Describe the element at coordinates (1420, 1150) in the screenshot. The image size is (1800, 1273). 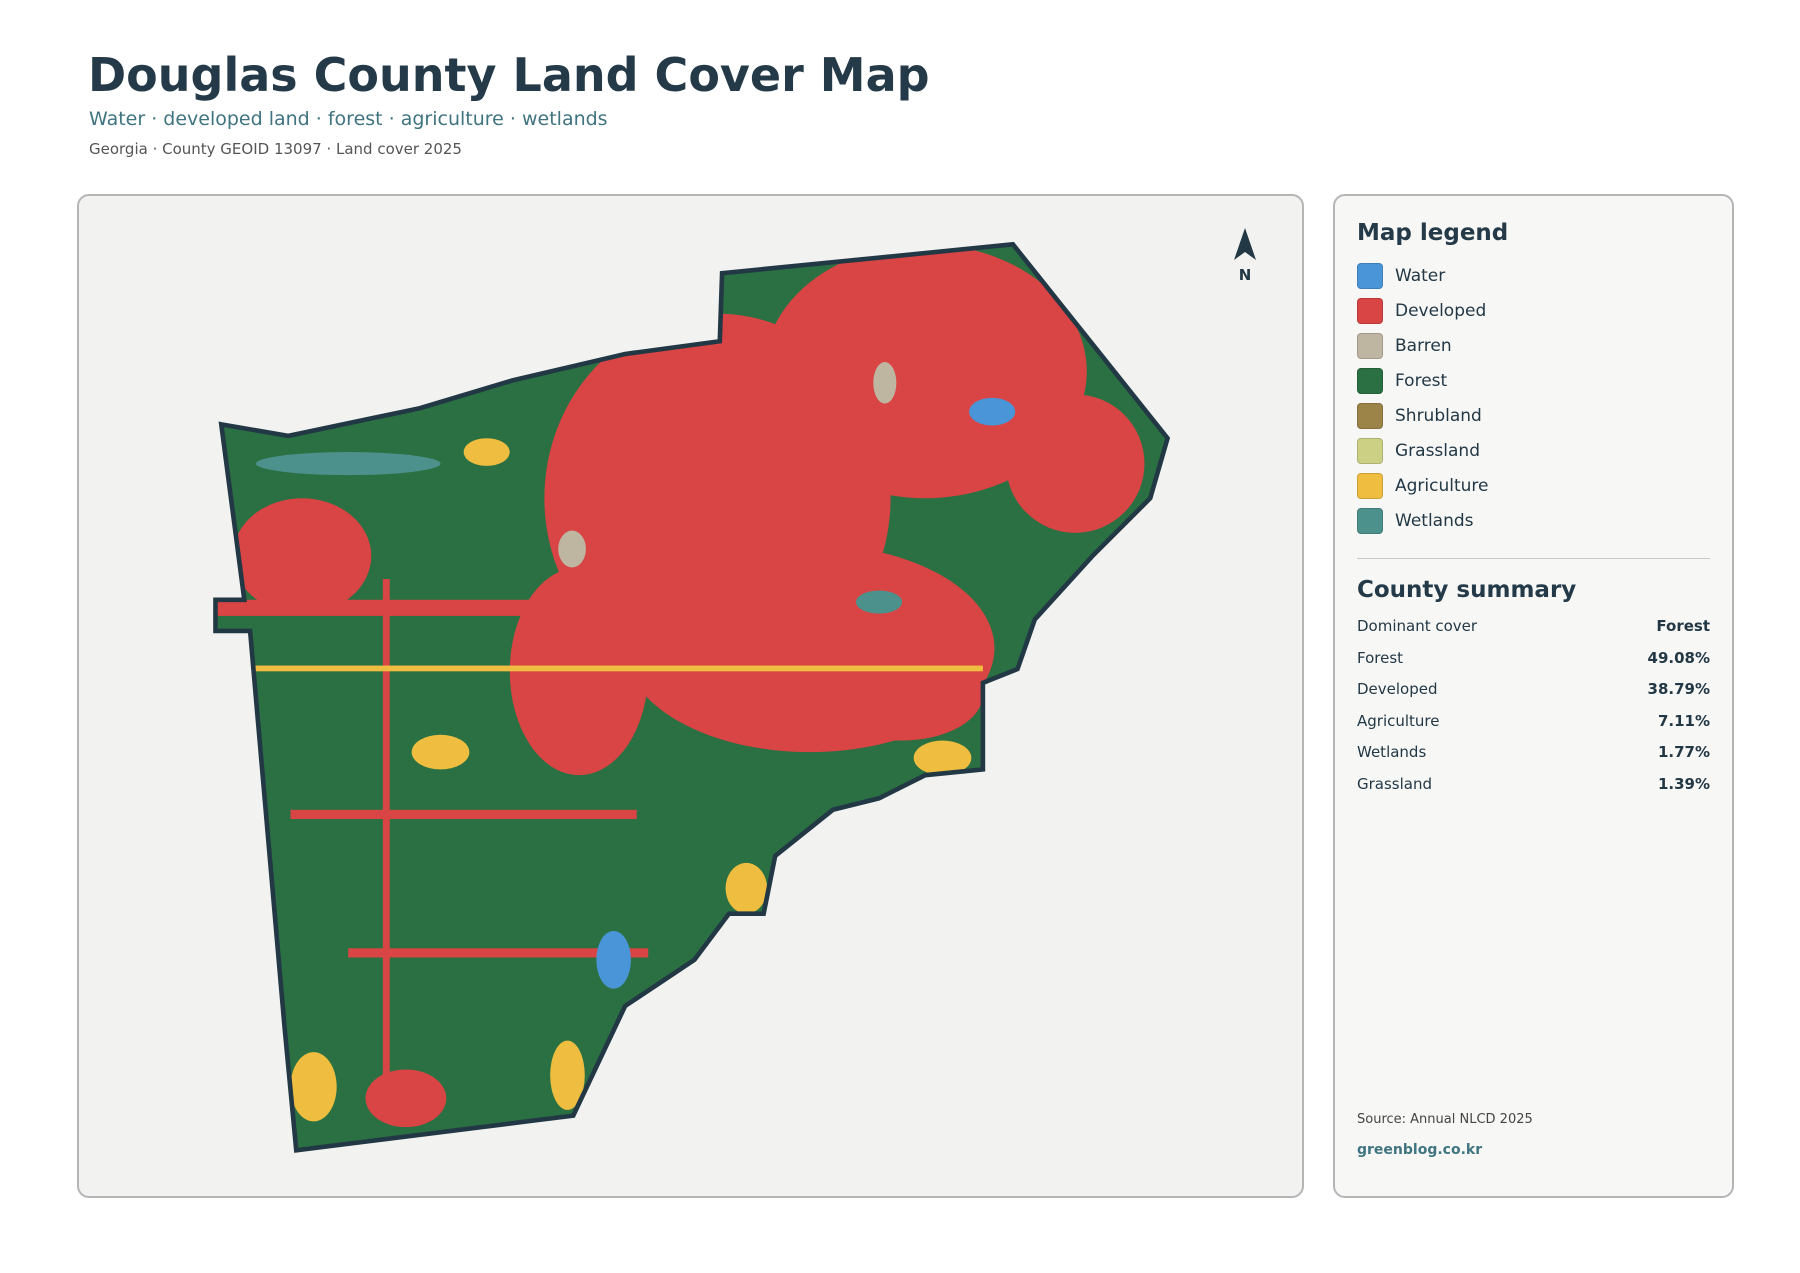
I see `credit: greenblog.co.kr` at that location.